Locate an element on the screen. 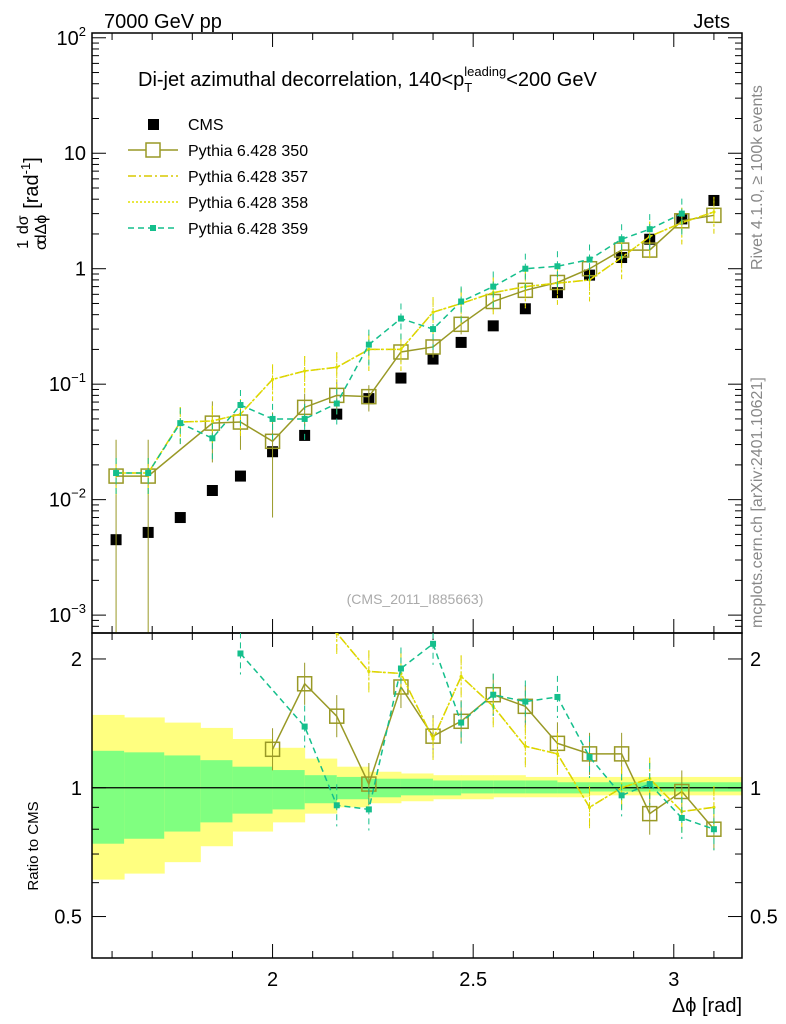  mcplots-label: mcplots.cern.ch [arXiv:2401.10621] is located at coordinates (757, 502).